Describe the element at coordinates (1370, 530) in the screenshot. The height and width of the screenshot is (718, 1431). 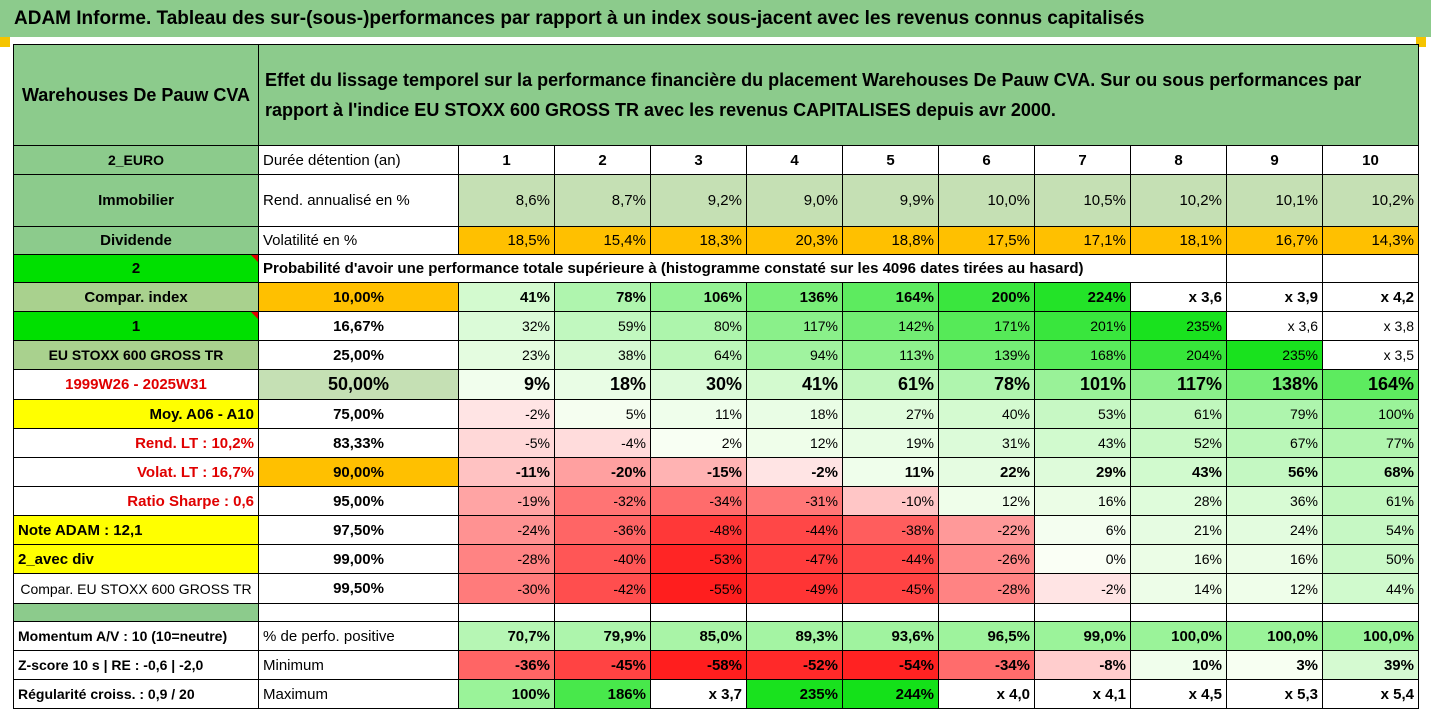
I see `probability-value: 54%` at that location.